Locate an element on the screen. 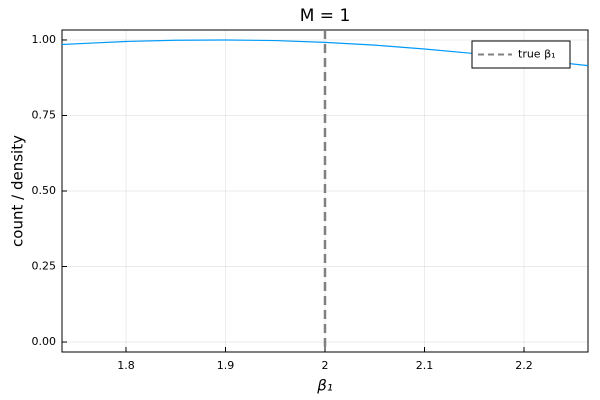 The height and width of the screenshot is (400, 600). legend-label: true β₁ is located at coordinates (537, 54).